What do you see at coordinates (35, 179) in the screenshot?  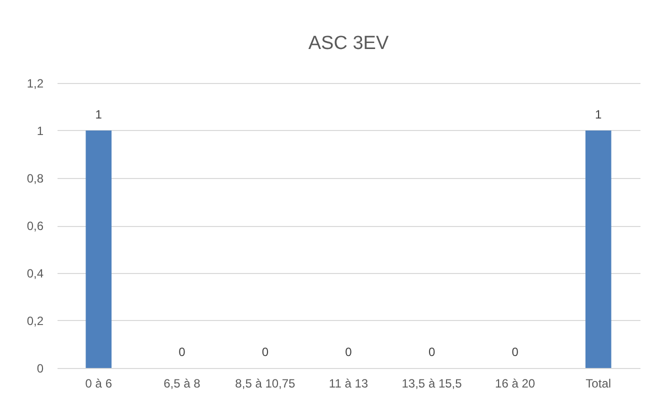 I see `y-tick-label: 0,8` at bounding box center [35, 179].